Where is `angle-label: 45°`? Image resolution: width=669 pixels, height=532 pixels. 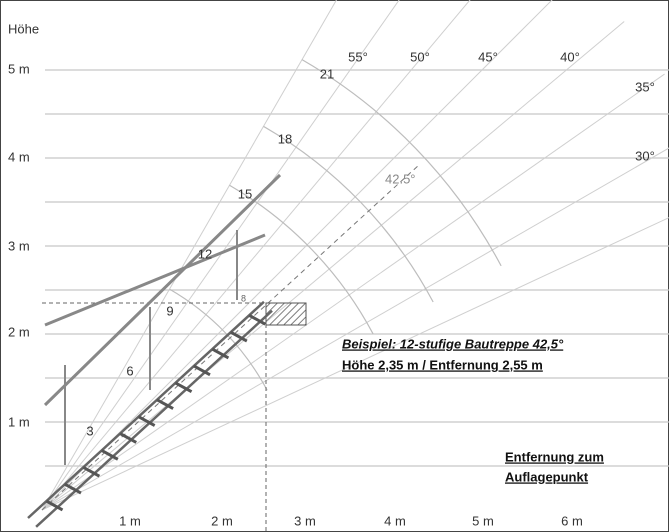
angle-label: 45° is located at coordinates (488, 56).